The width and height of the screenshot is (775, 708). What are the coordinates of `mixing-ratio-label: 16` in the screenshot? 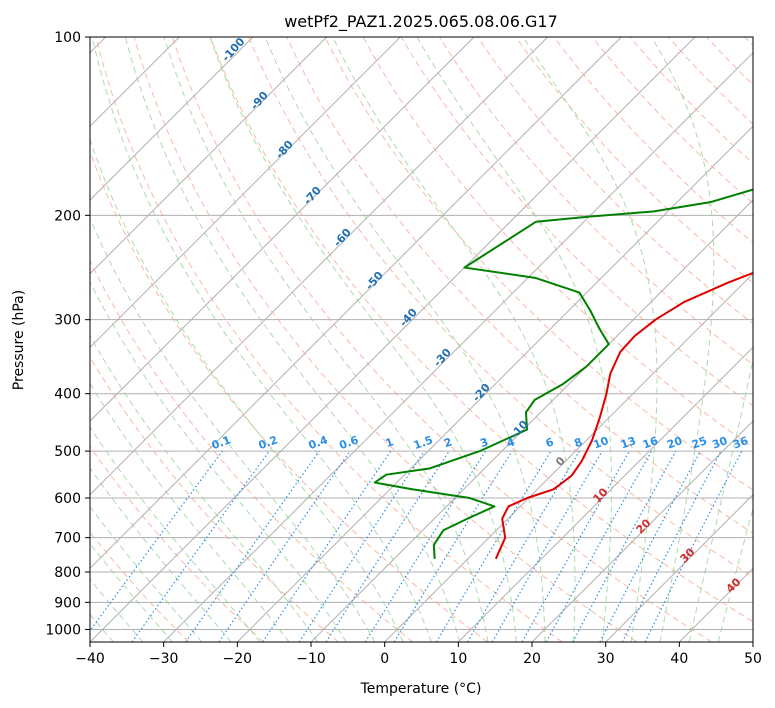 It's located at (650, 443).